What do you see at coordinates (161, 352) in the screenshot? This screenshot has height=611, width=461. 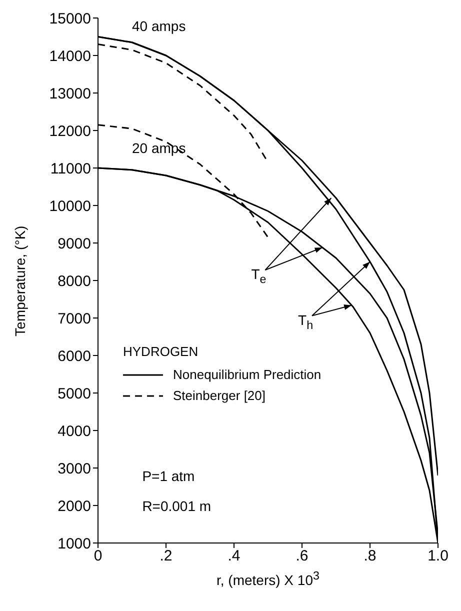 I see `legend-title: HYDROGEN` at bounding box center [161, 352].